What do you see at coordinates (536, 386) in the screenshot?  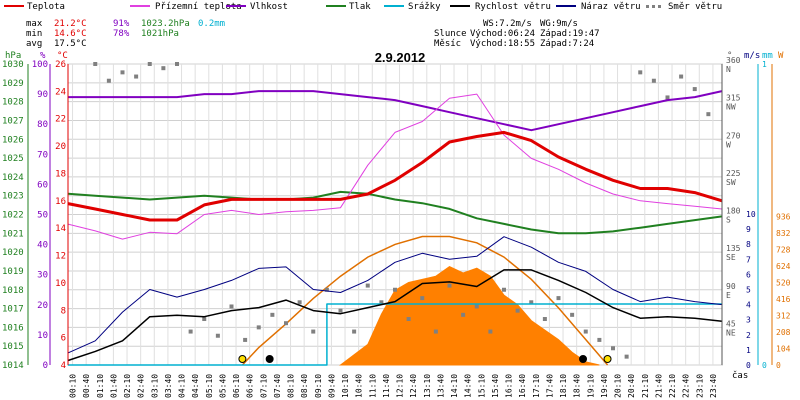 I see `tick-time: 17:10` at bounding box center [536, 386].